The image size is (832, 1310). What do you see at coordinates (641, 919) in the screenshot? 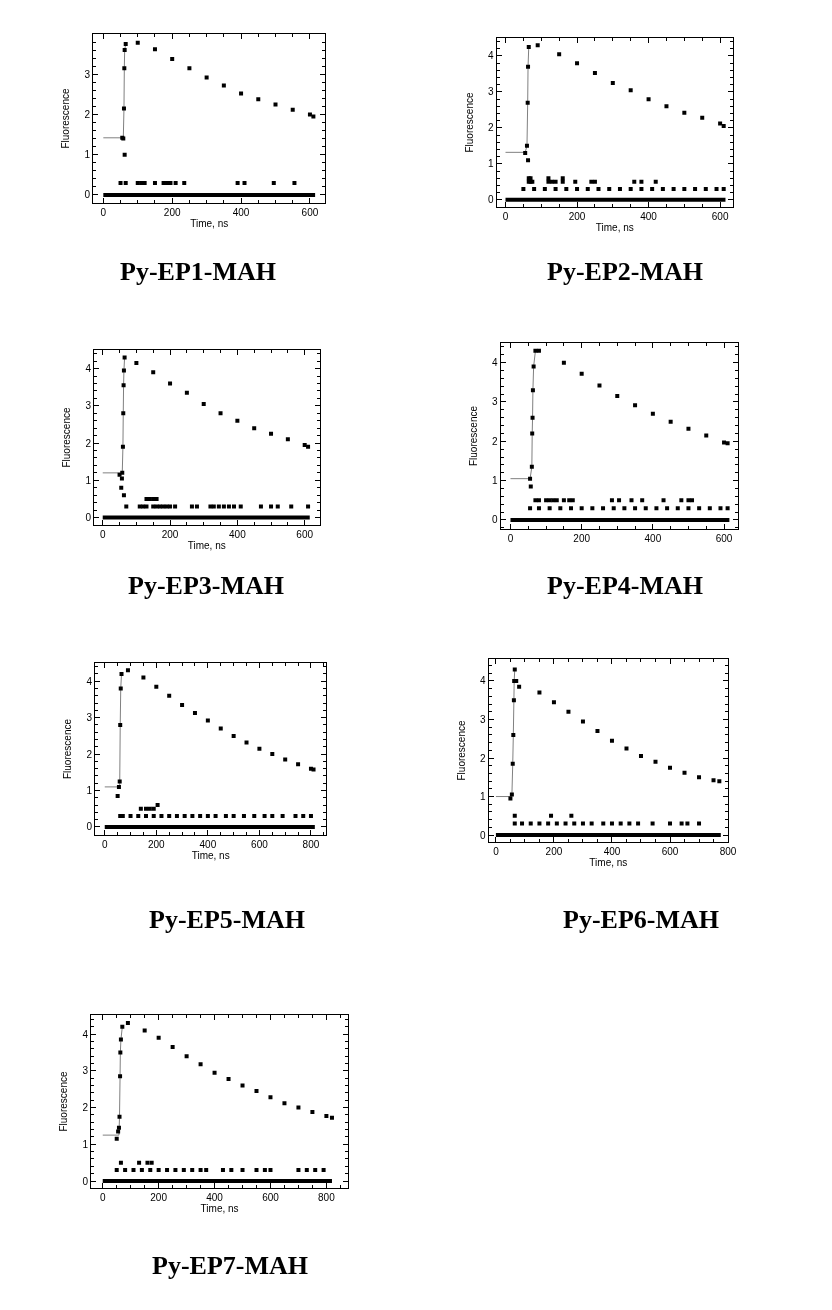
I see `text: Py-EP6-MAH` at bounding box center [641, 919].